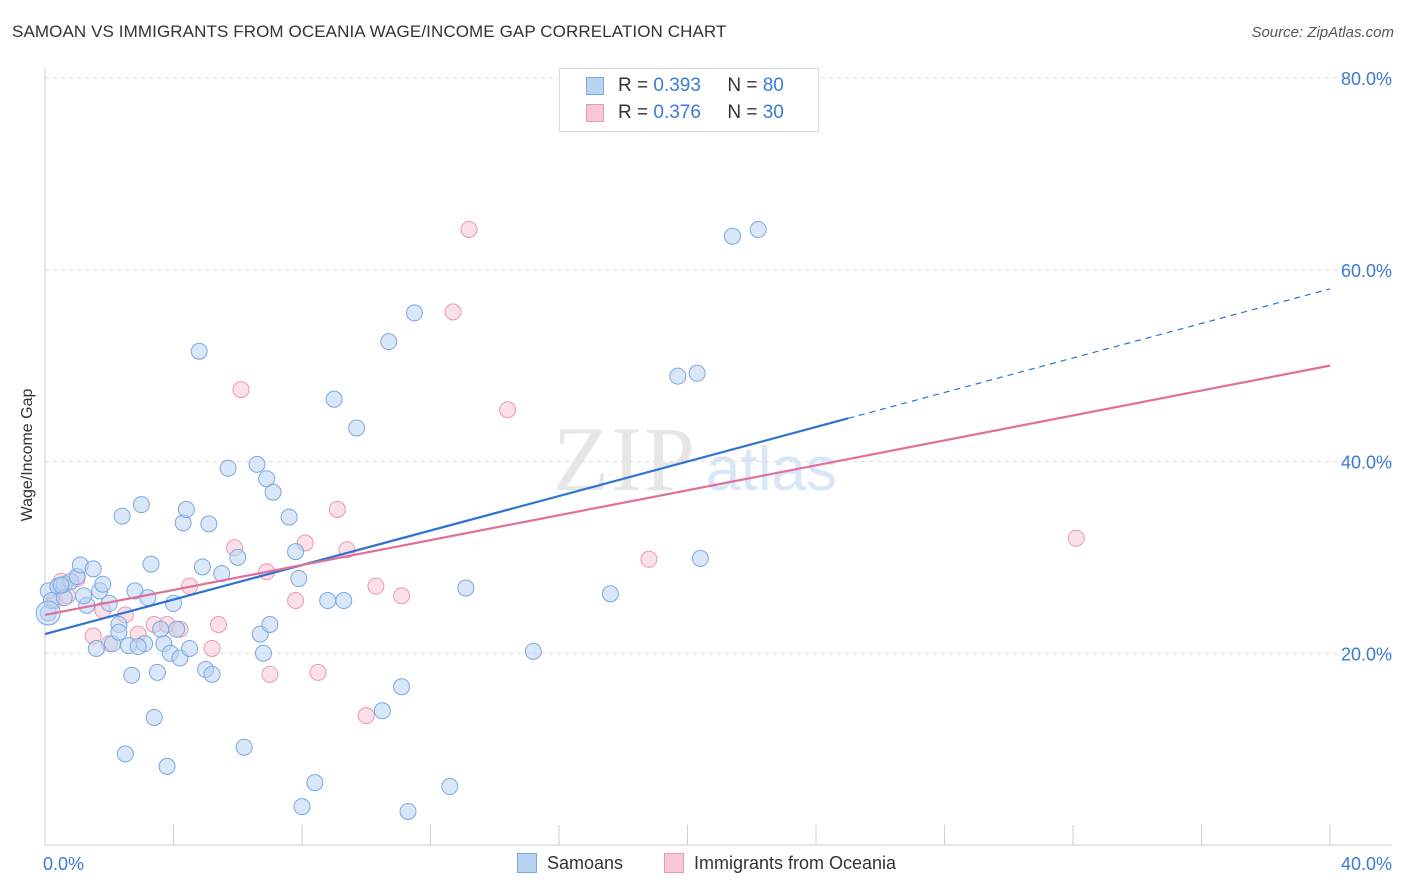 The height and width of the screenshot is (892, 1406). What do you see at coordinates (771, 469) in the screenshot?
I see `watermark-atlas: atlas` at bounding box center [771, 469].